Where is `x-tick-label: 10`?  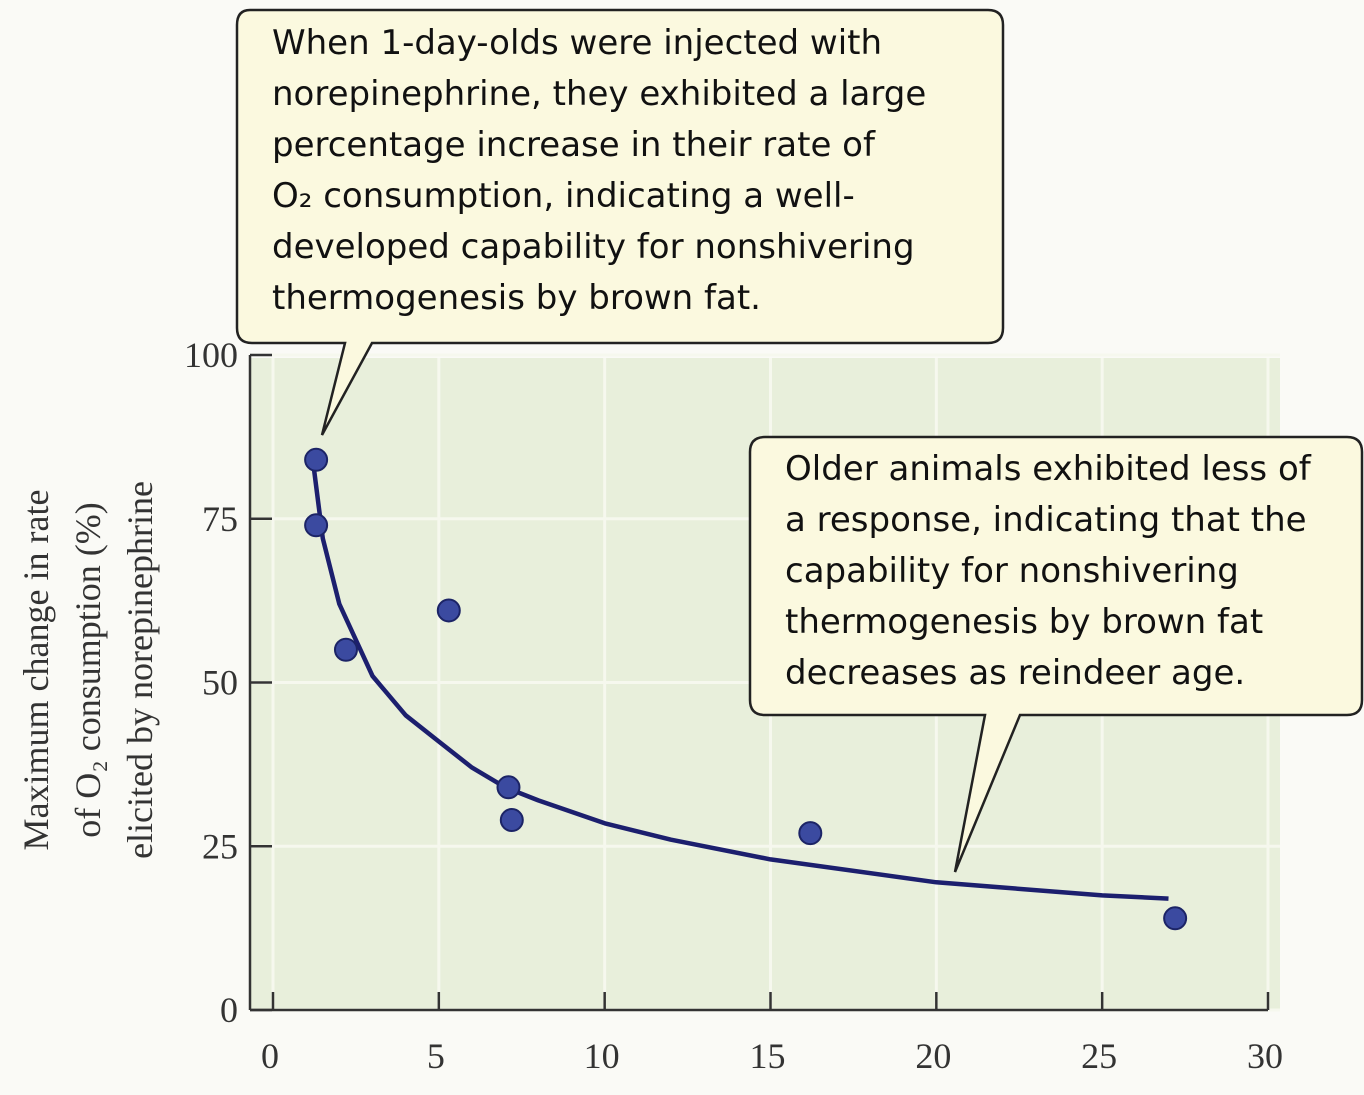
x-tick-label: 10 is located at coordinates (602, 1056).